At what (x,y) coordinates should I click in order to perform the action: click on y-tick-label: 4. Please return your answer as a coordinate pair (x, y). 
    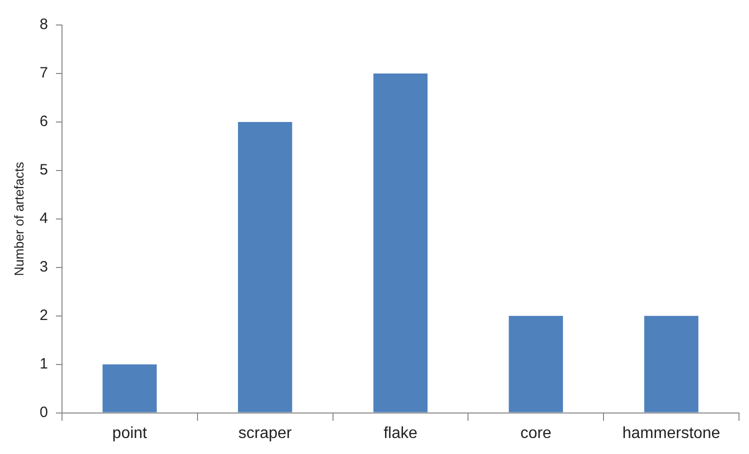
    Looking at the image, I should click on (44, 219).